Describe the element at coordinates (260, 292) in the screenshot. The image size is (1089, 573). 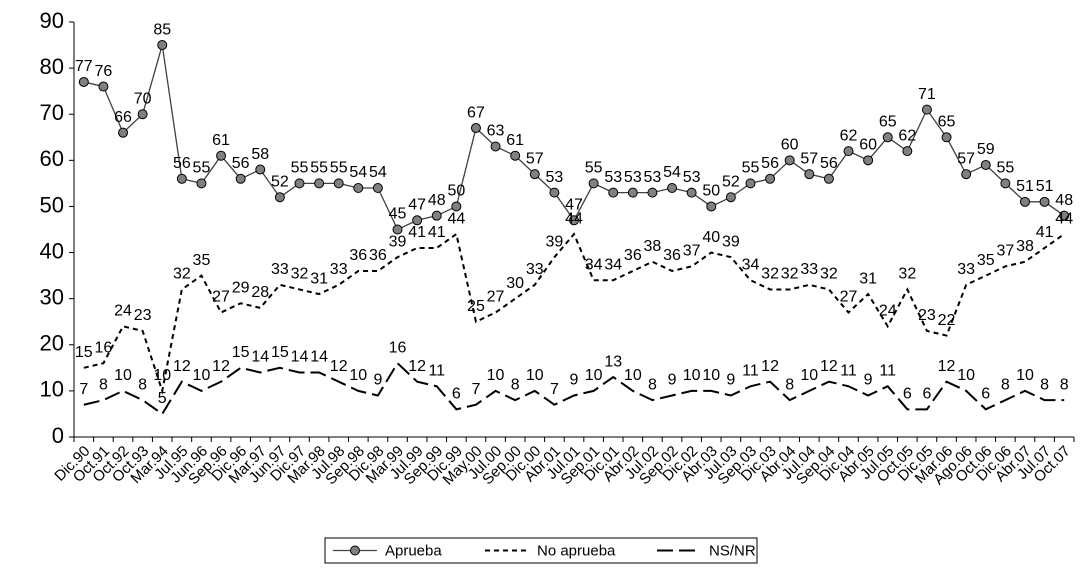
I see `data-label: 28` at that location.